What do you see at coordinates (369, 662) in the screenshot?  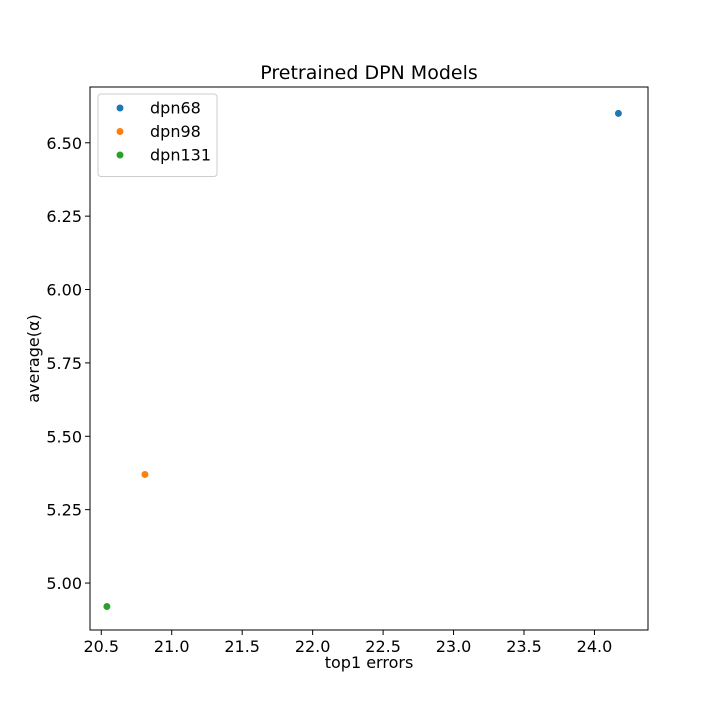 I see `x-axis-label: top1 errors` at bounding box center [369, 662].